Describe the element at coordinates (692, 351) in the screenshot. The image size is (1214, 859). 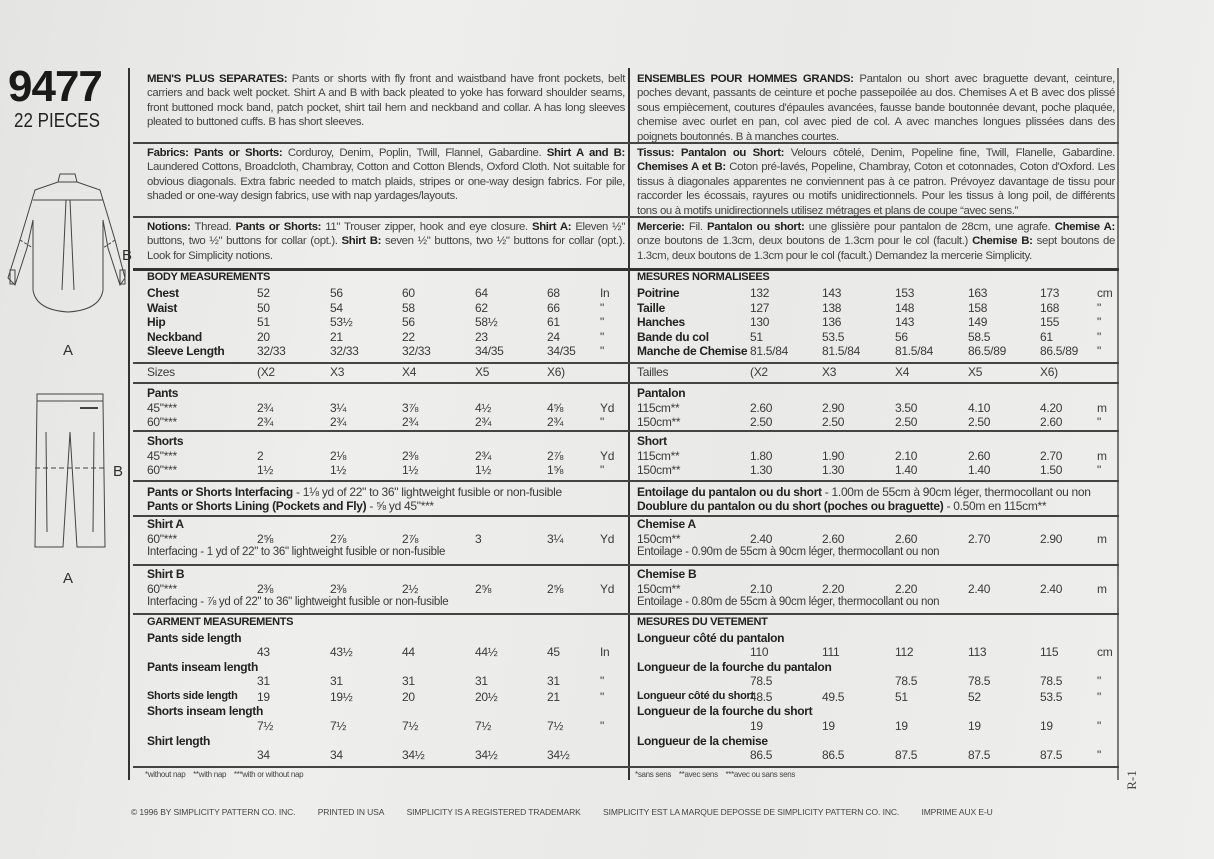
I see `row-label: Manche de Chemise` at that location.